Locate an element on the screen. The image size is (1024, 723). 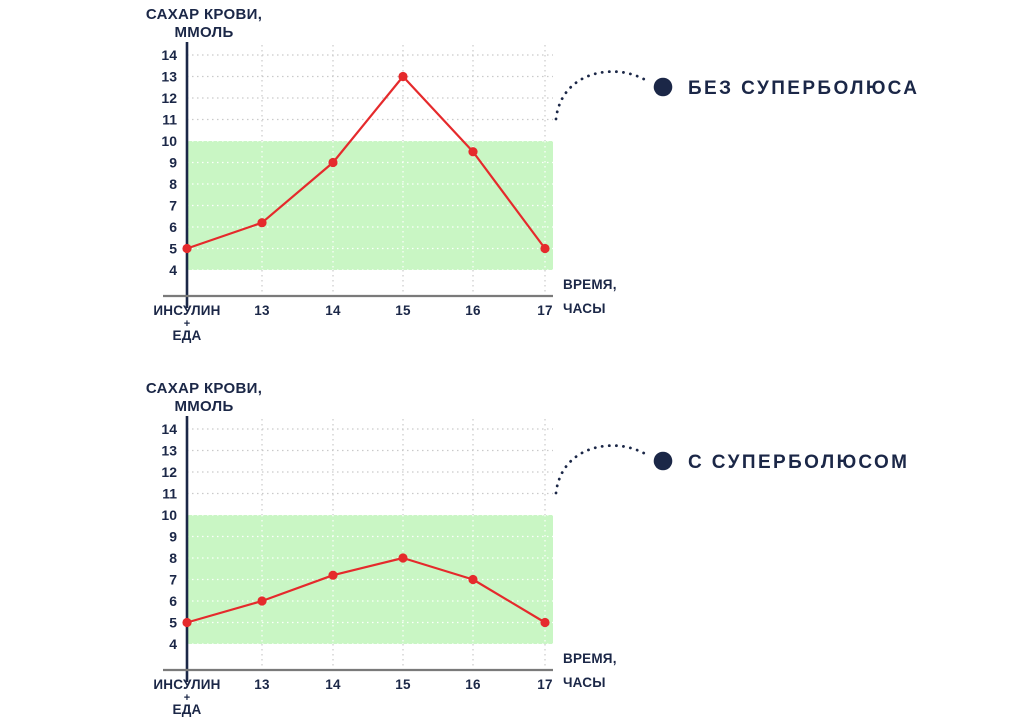
annotation-label: С СУПЕРБОЛЮСОМ is located at coordinates (798, 462).